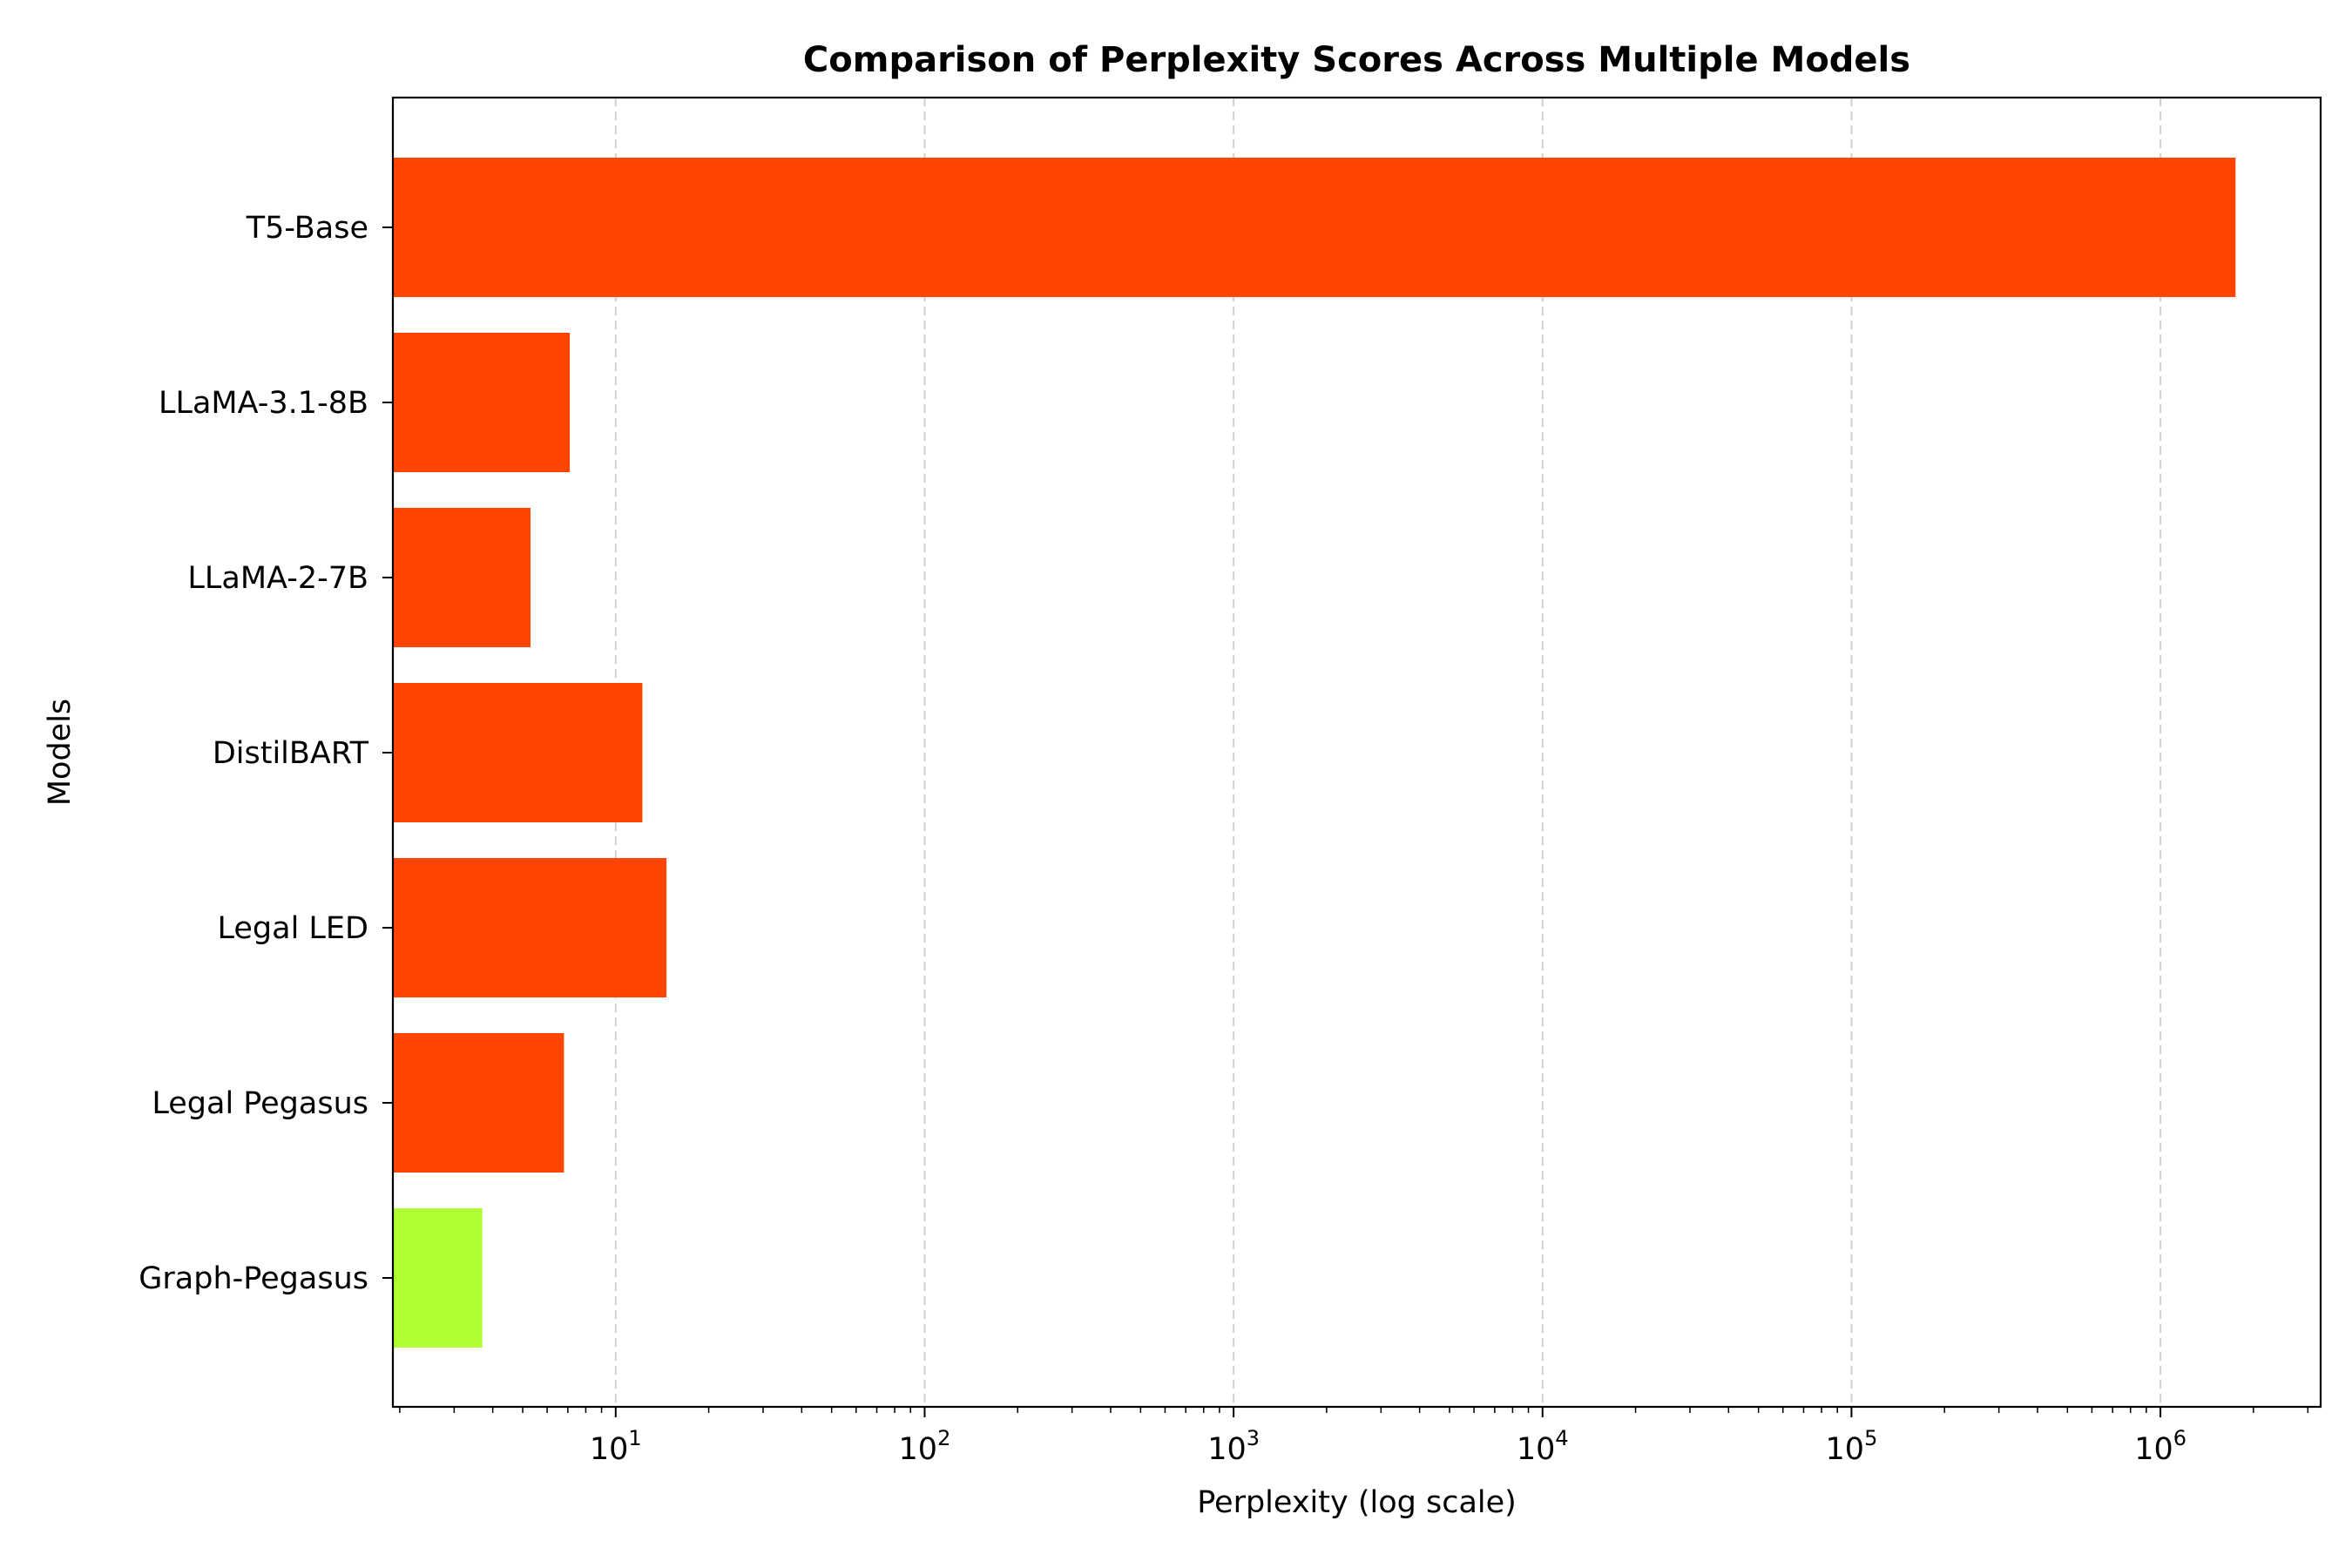  I want to click on y-tick-label: Graph-Pegasus, so click(253, 1278).